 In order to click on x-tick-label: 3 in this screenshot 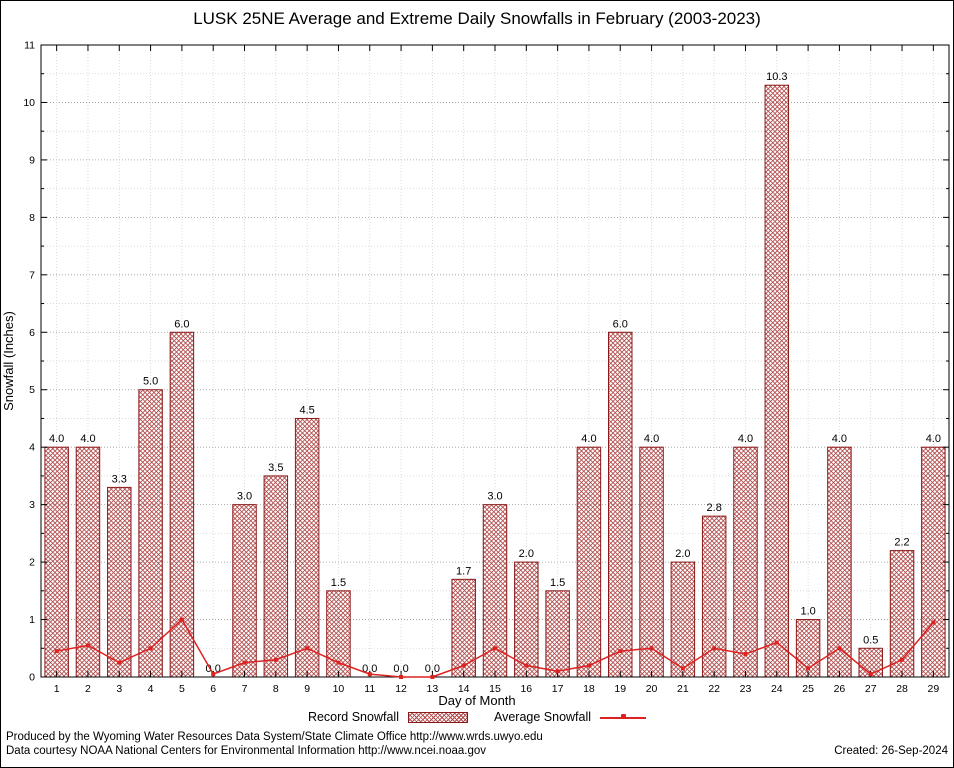, I will do `click(119, 689)`.